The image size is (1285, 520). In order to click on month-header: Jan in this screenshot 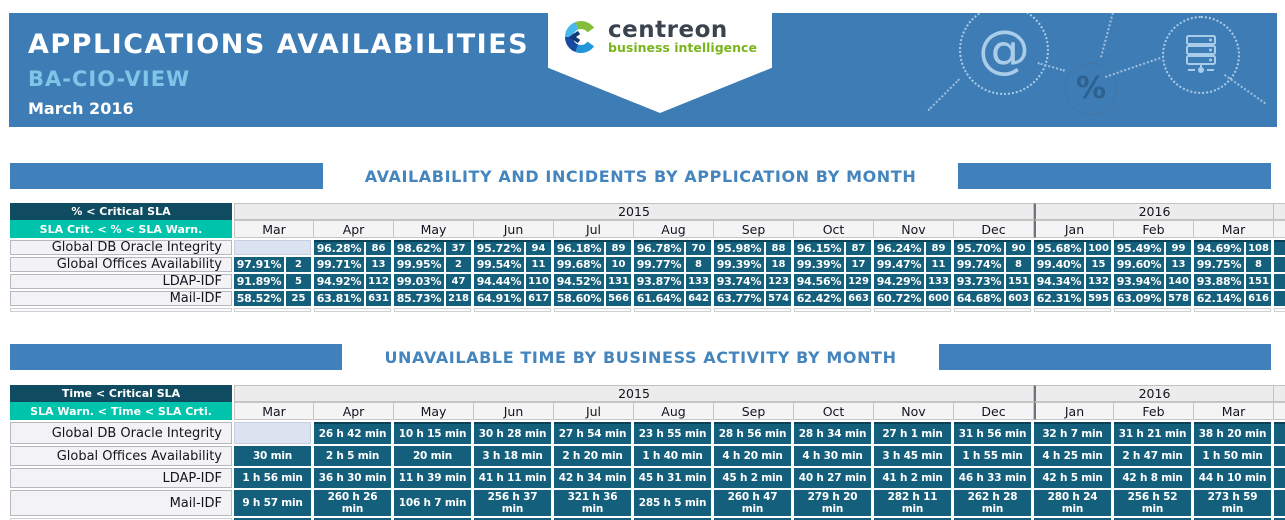, I will do `click(1074, 411)`.